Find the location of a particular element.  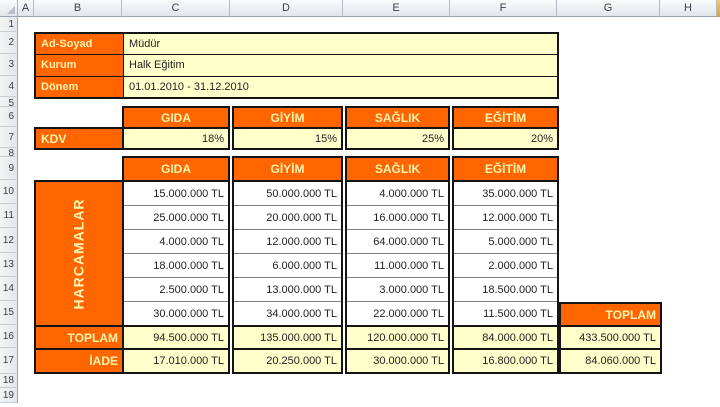

row-header-1: 1 is located at coordinates (9, 24).